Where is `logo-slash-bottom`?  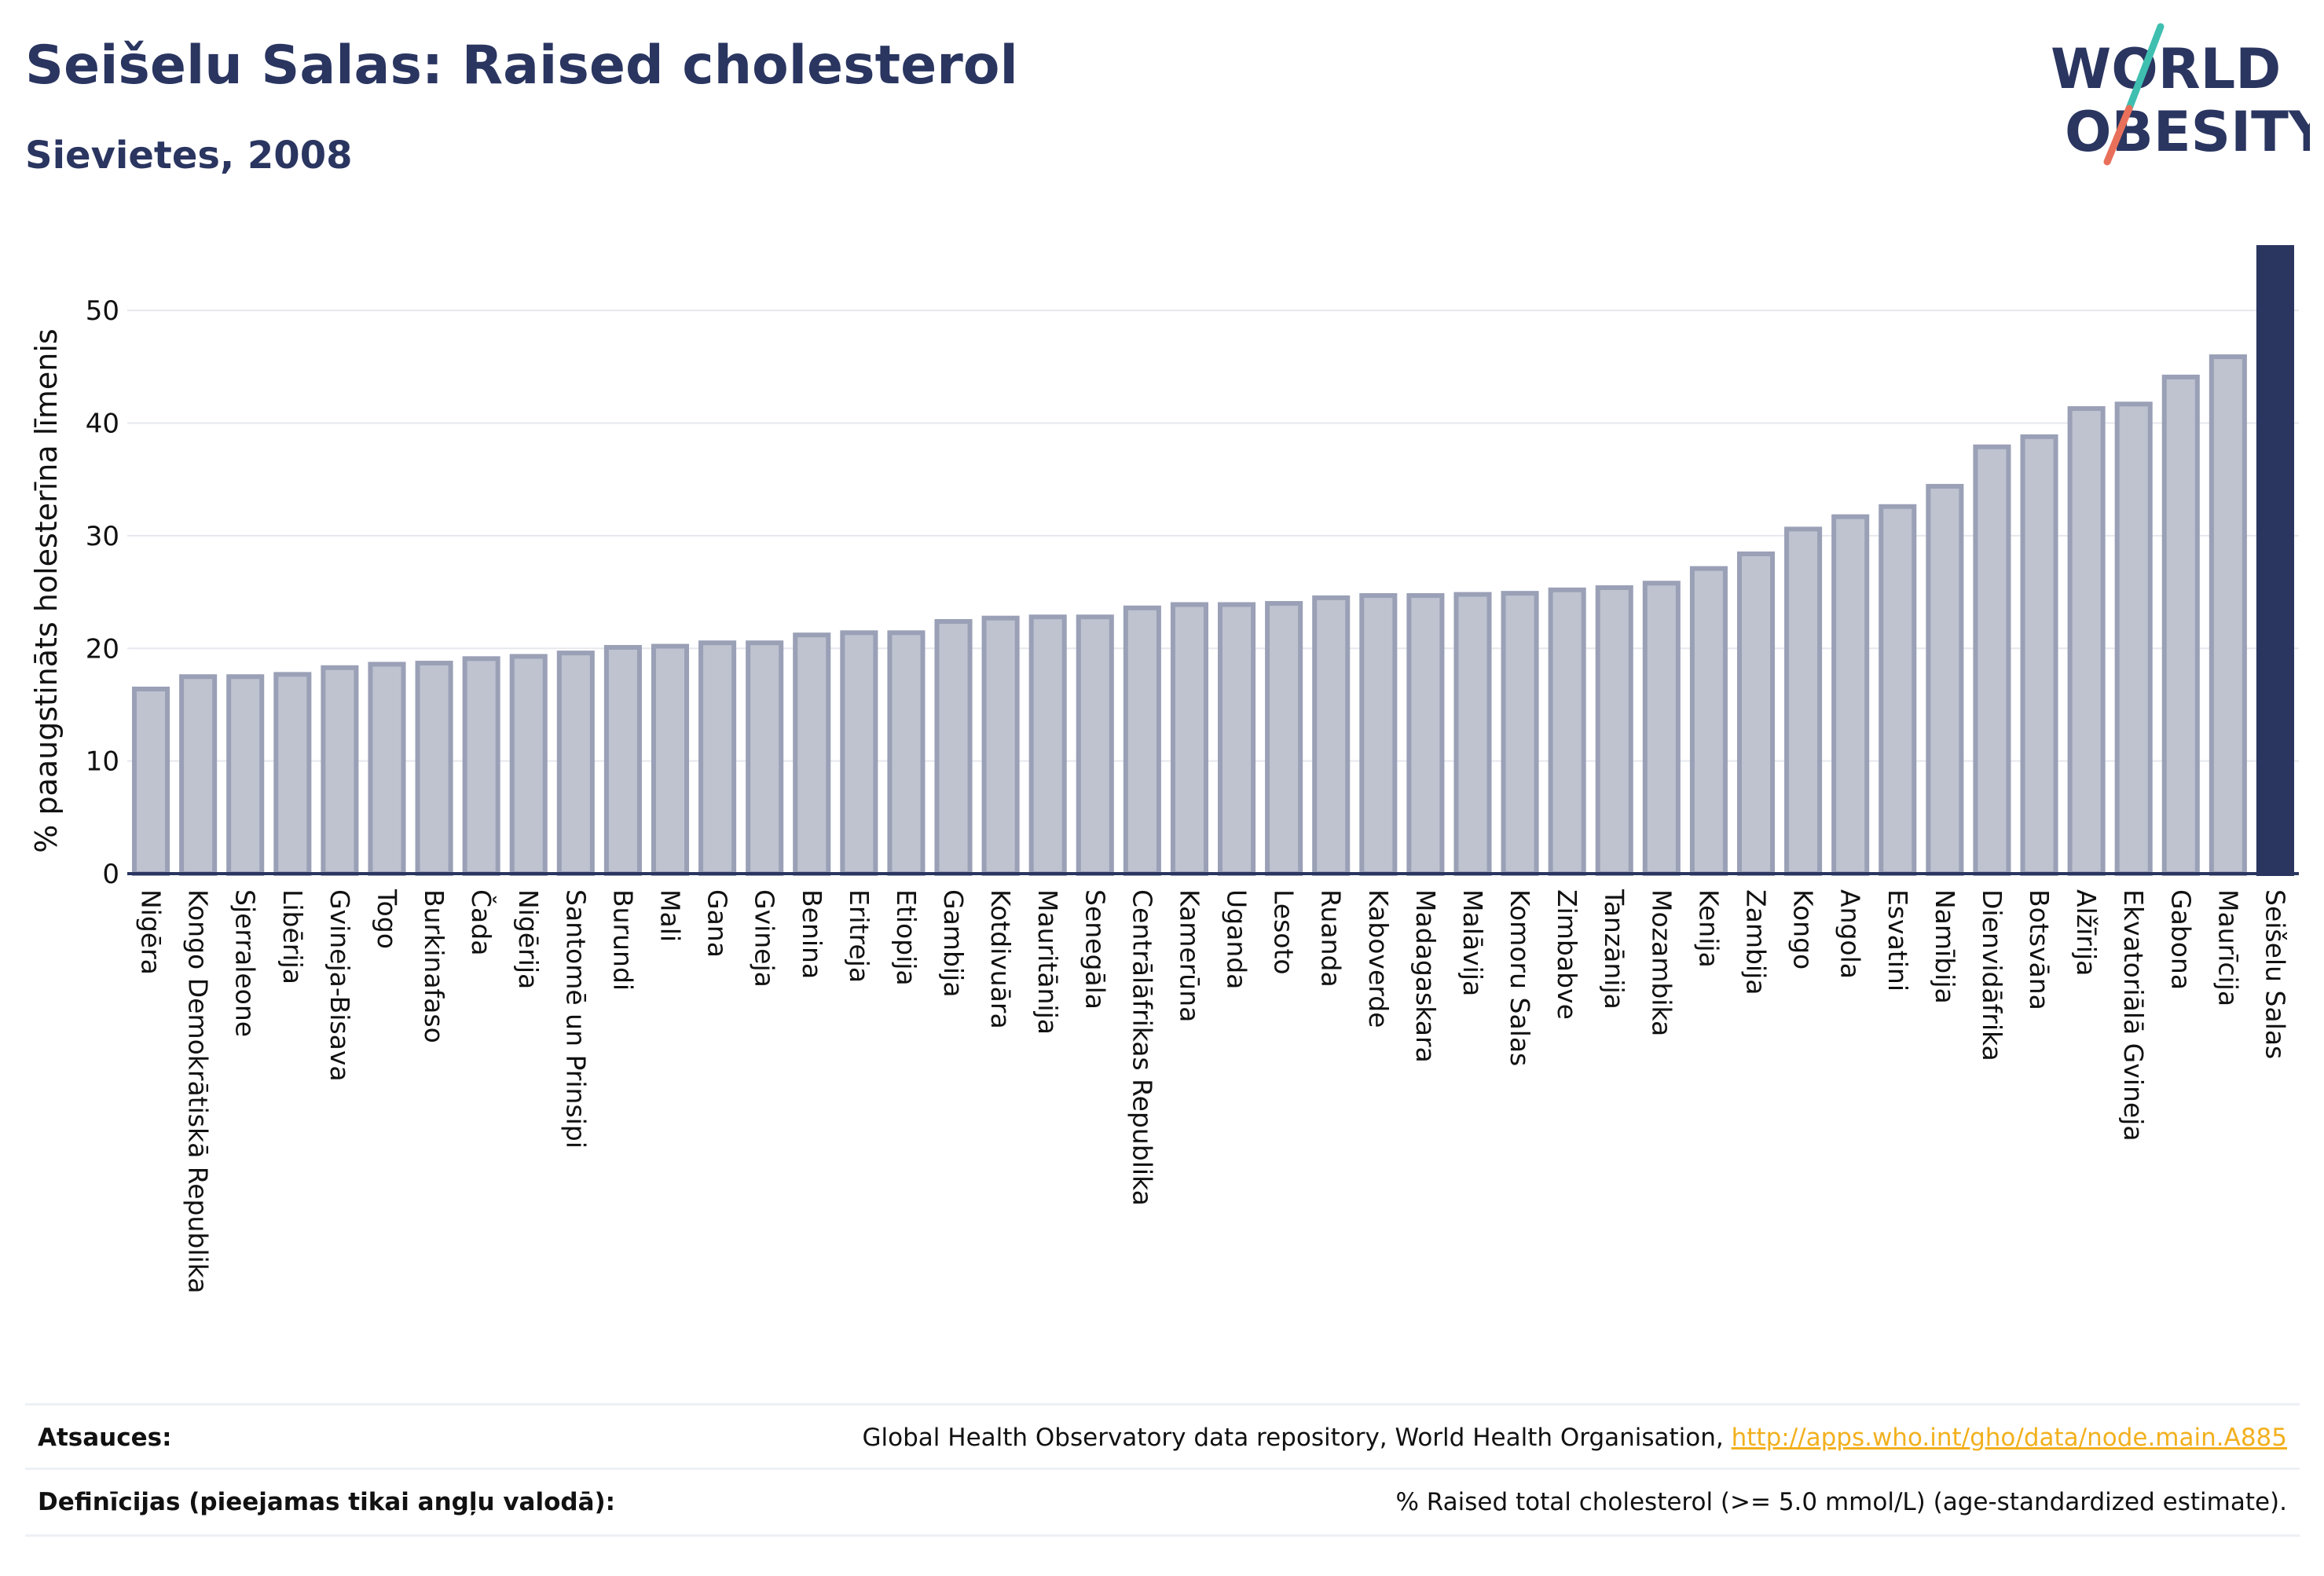
logo-slash-bottom is located at coordinates (2118, 135).